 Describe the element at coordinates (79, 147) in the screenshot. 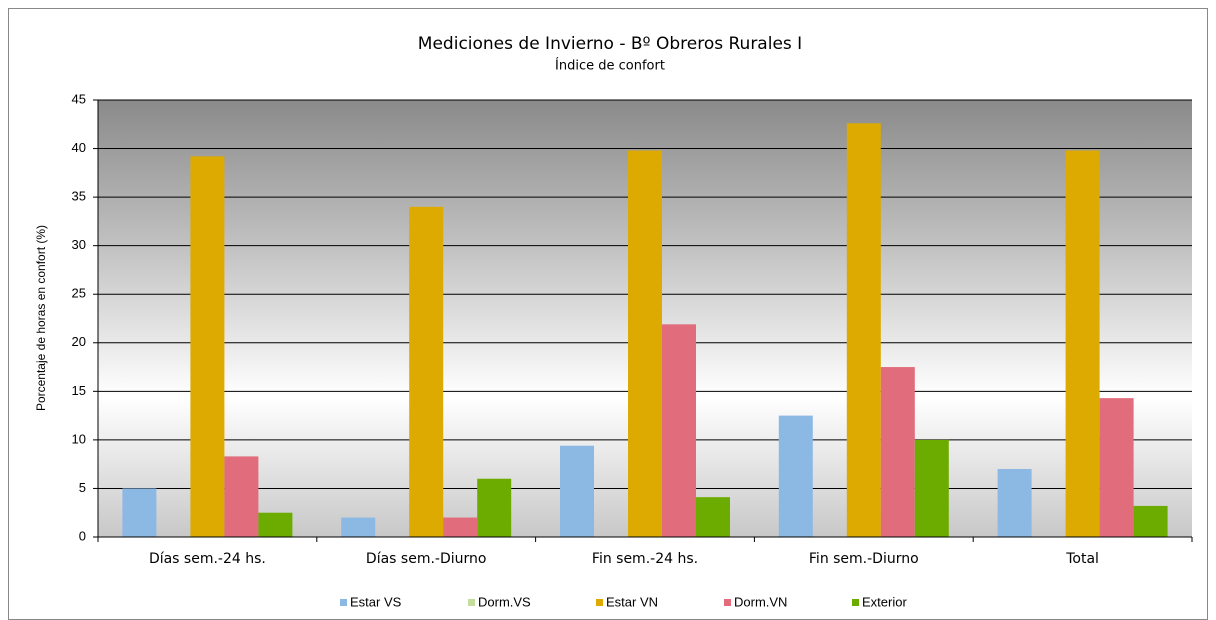

I see `y-tick-label: 40` at that location.